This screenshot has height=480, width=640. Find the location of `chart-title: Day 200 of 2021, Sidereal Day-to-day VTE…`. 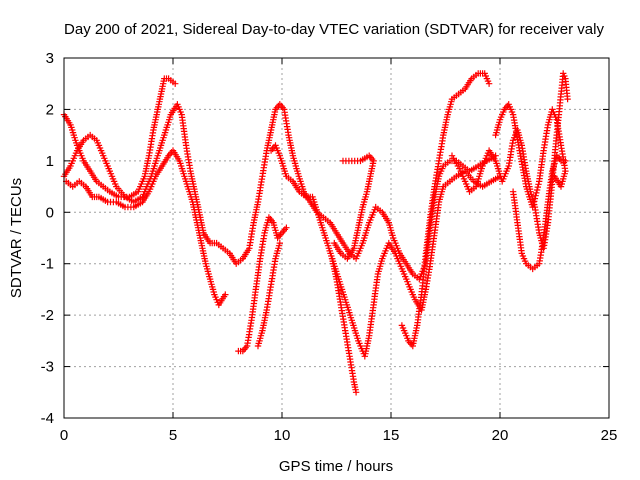

chart-title: Day 200 of 2021, Sidereal Day-to-day VTE… is located at coordinates (334, 29).